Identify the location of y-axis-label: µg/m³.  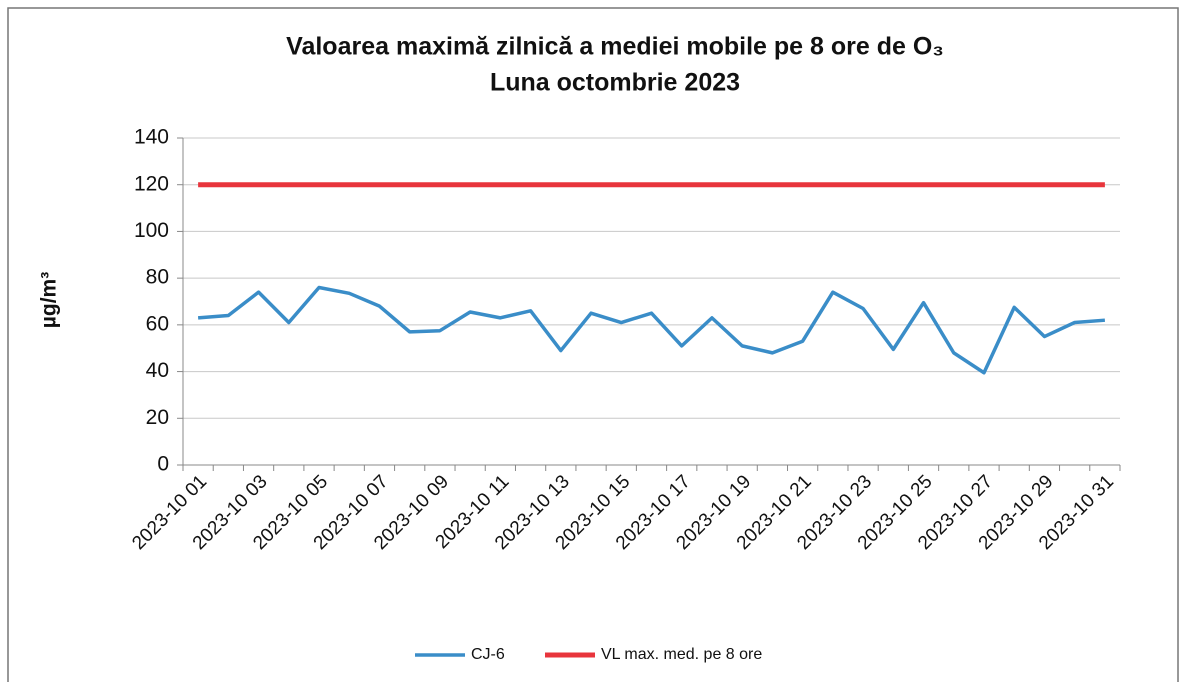
(49, 300).